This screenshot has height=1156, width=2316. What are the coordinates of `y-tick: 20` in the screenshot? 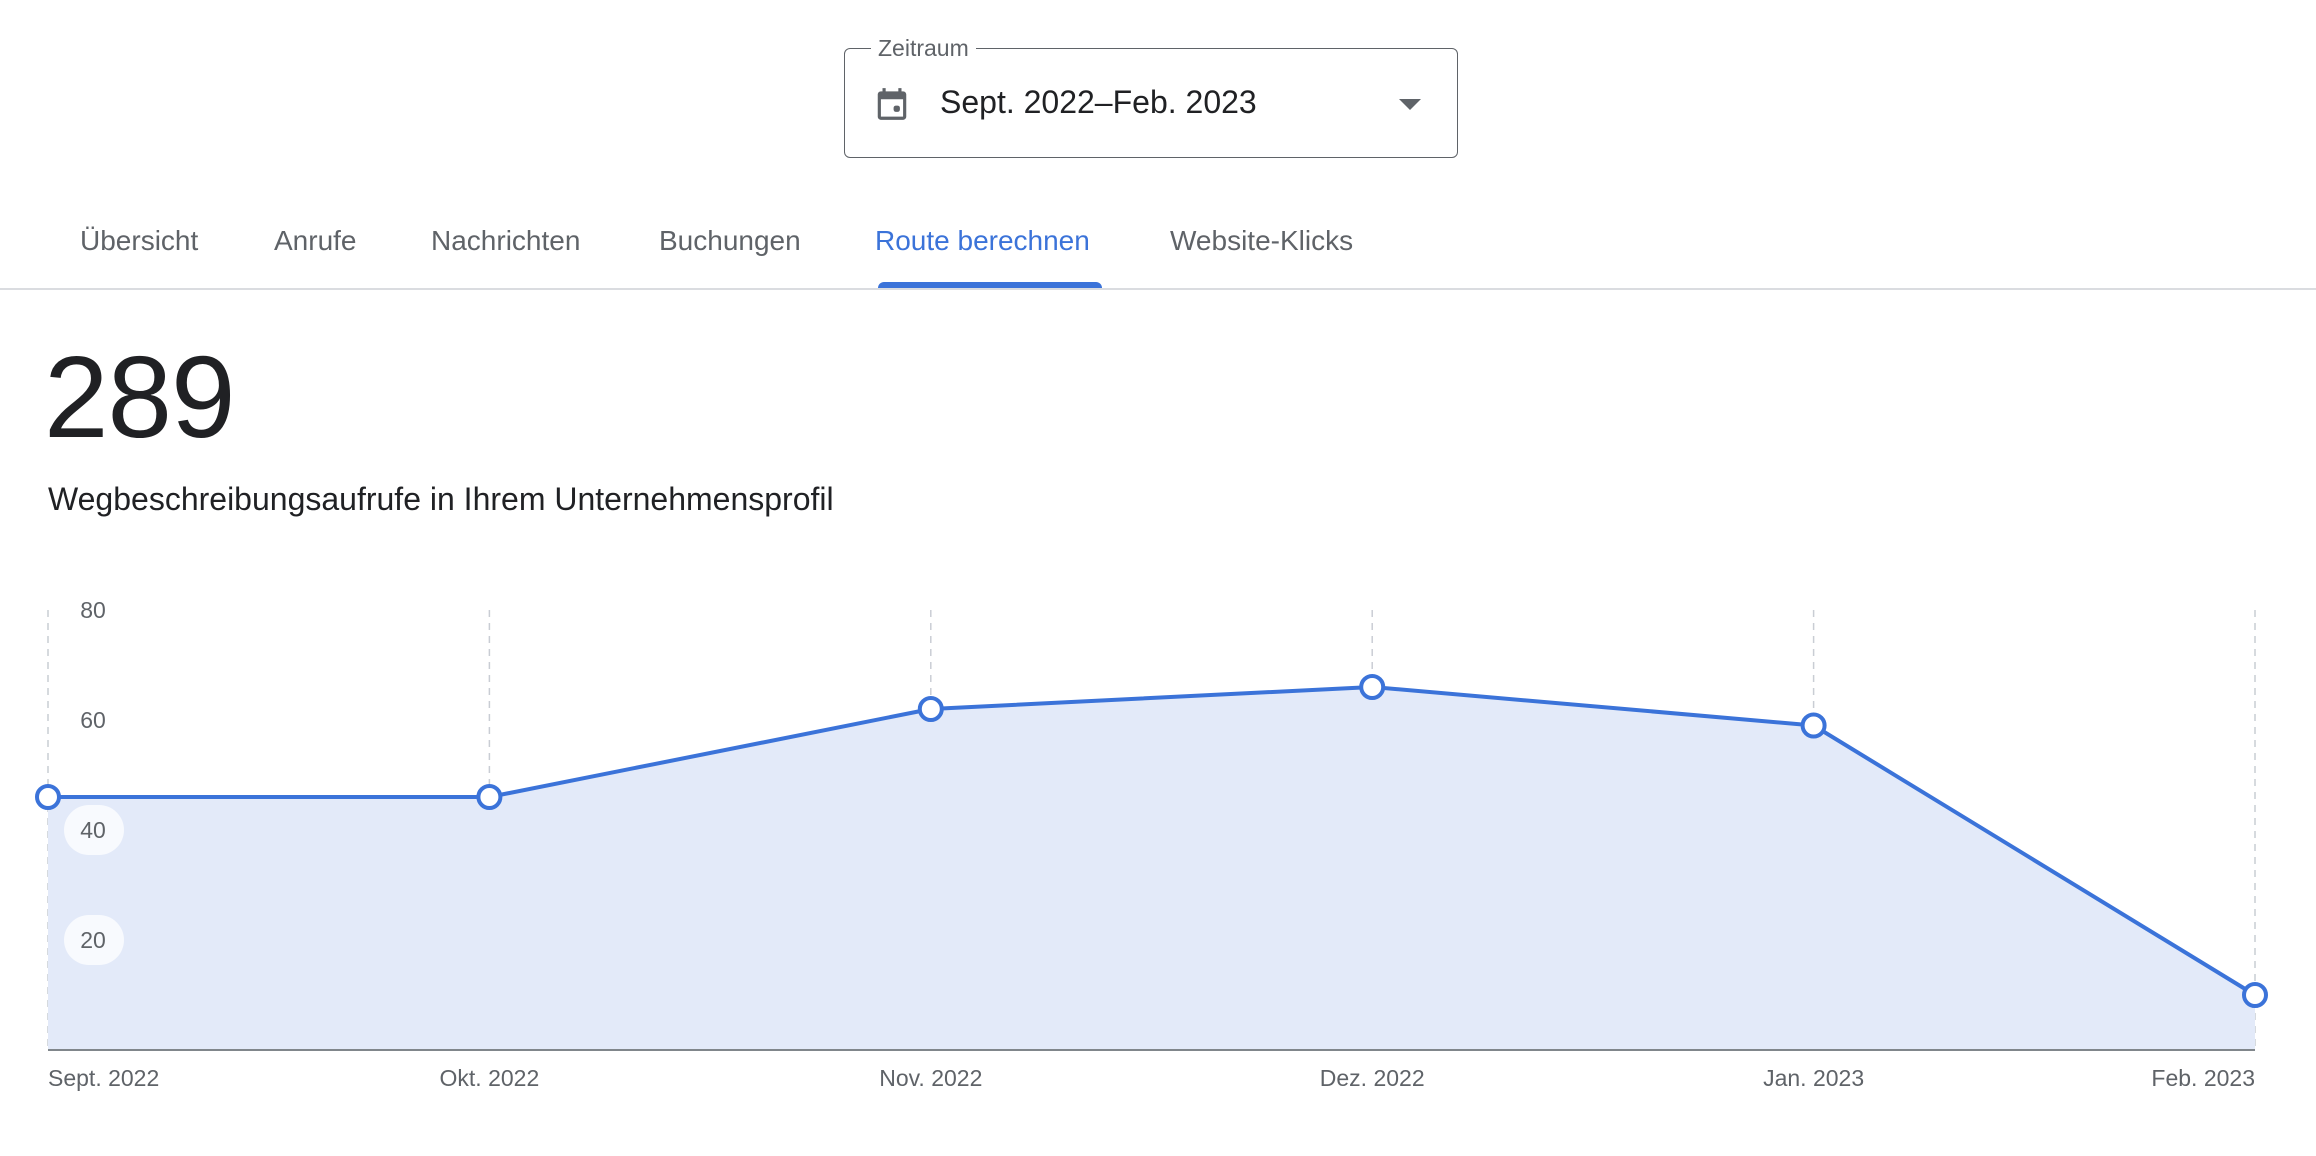 It's located at (94, 940).